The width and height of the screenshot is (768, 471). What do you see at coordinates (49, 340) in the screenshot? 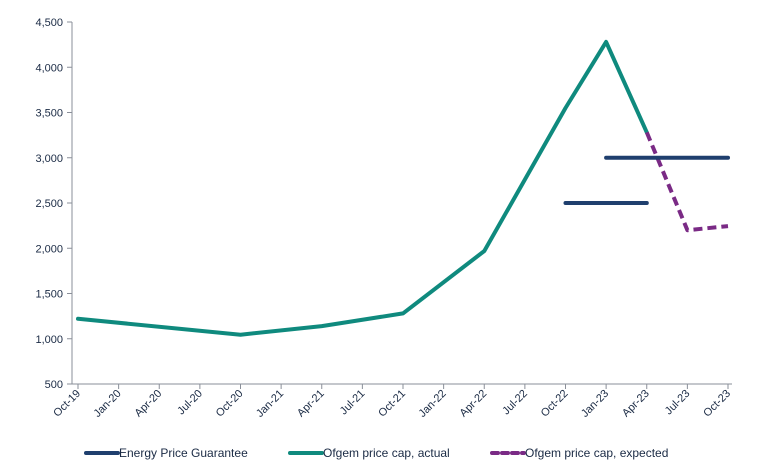
I see `y-tick-label: 1,000` at bounding box center [49, 340].